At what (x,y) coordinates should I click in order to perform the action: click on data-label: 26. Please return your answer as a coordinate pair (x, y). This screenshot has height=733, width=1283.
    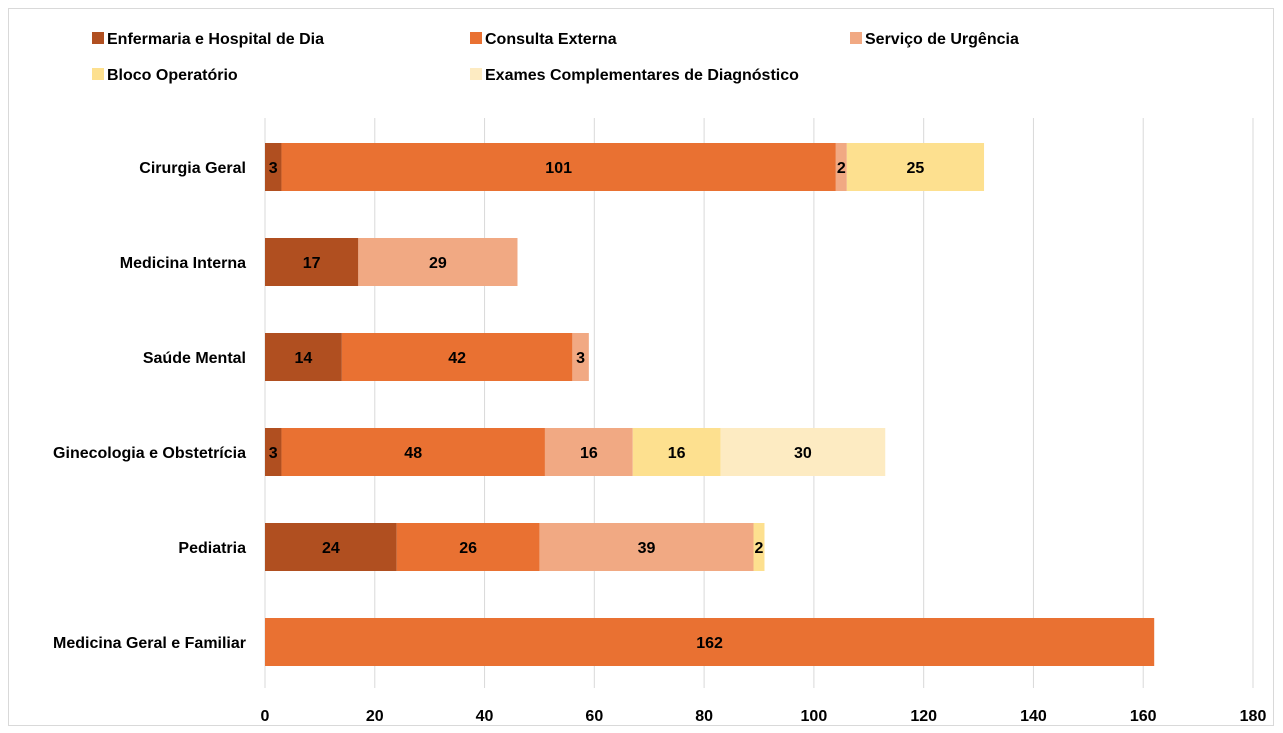
    Looking at the image, I should click on (468, 548).